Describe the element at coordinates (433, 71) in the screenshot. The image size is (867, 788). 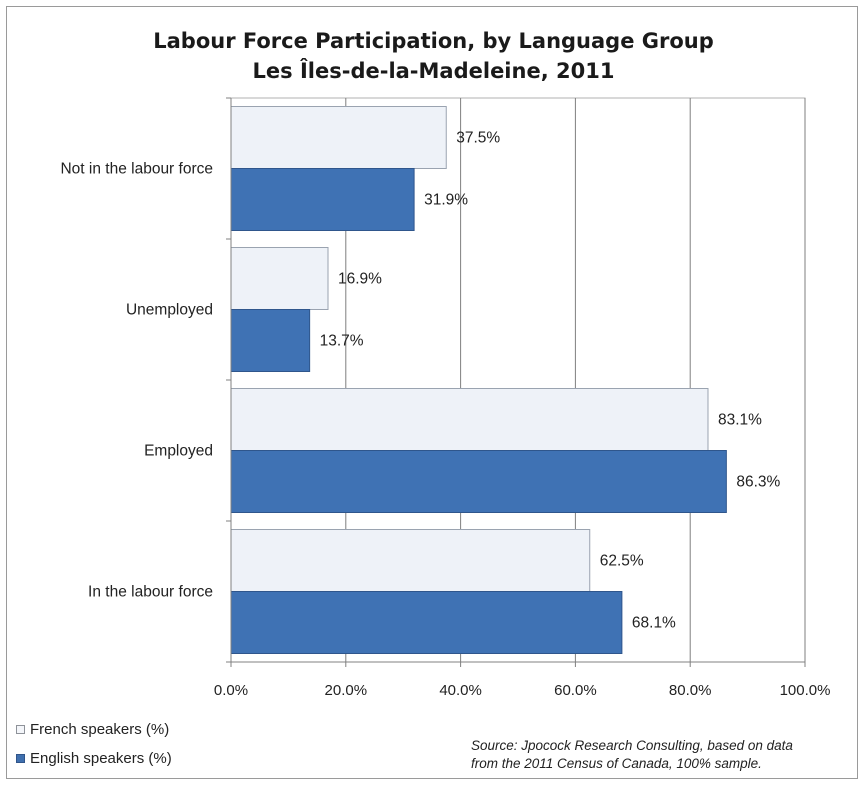
I see `chart-title-line2: Les Îles-de-la-Madeleine, 2011` at that location.